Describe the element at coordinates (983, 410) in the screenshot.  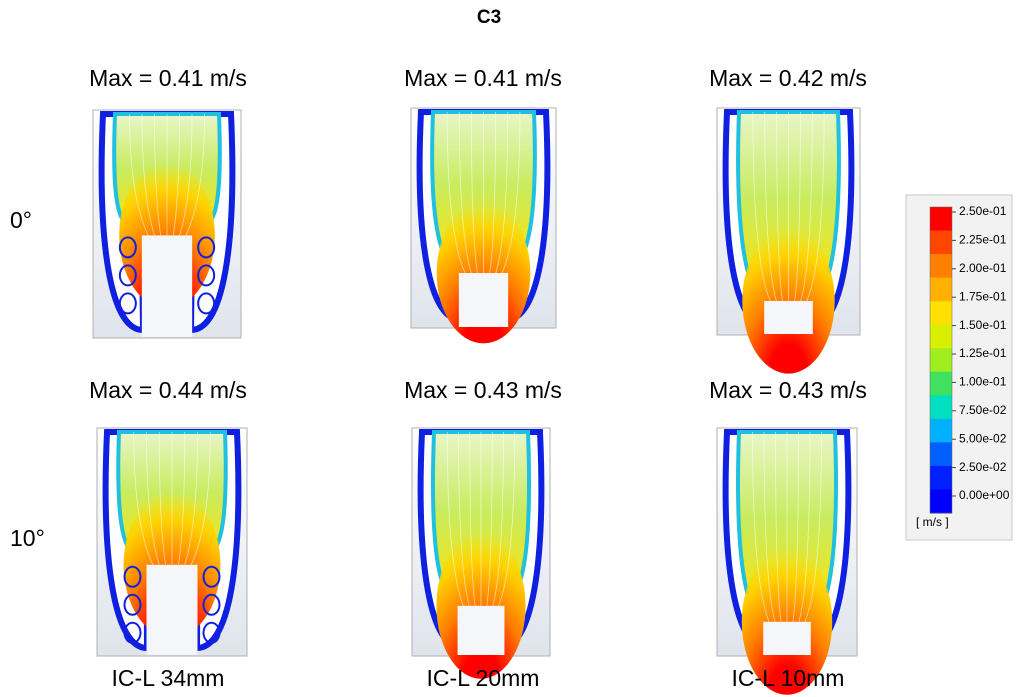
I see `colorbar-label: 7.50e-02` at that location.